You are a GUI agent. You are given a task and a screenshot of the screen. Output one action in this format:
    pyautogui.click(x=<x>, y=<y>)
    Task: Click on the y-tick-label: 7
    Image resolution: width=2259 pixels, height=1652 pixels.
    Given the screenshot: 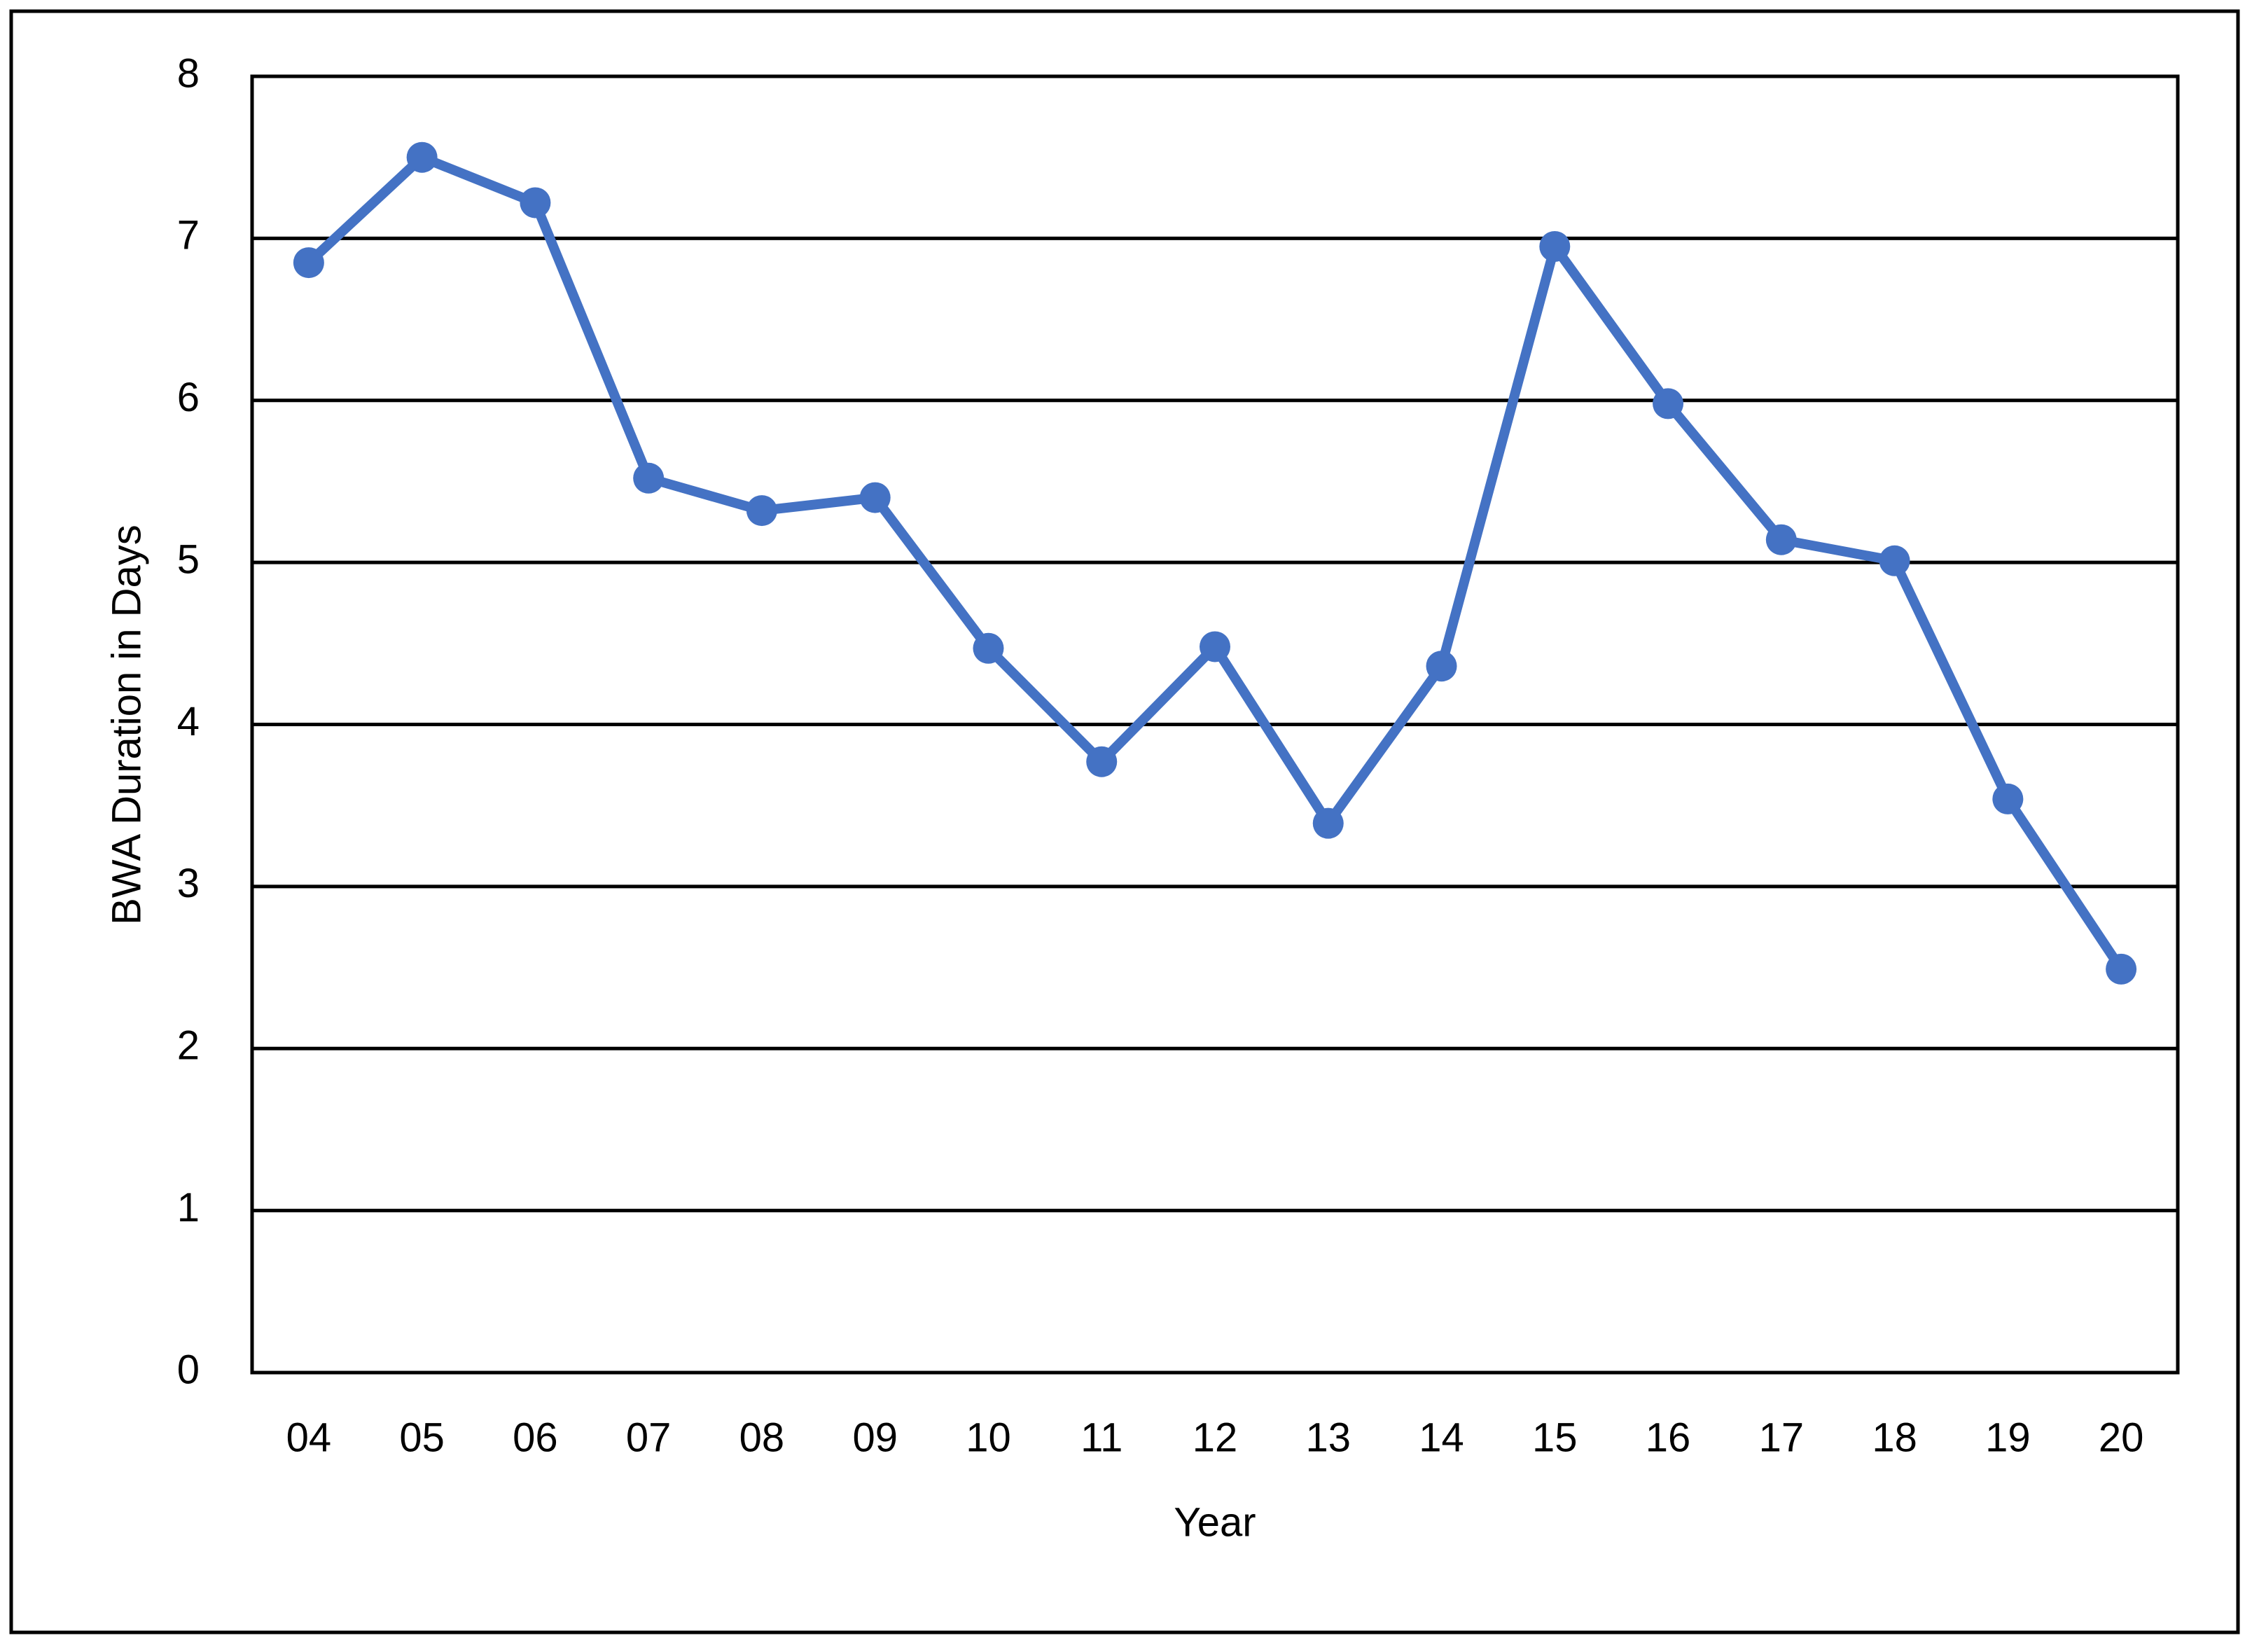 What is the action you would take?
    pyautogui.click(x=188, y=235)
    